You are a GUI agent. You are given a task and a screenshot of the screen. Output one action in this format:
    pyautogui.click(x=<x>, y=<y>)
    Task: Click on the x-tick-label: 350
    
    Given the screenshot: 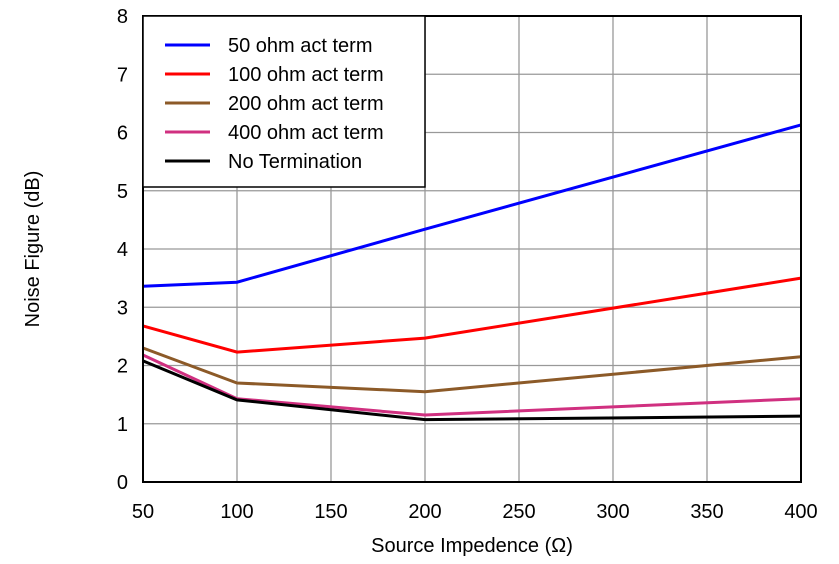 What is the action you would take?
    pyautogui.click(x=706, y=512)
    